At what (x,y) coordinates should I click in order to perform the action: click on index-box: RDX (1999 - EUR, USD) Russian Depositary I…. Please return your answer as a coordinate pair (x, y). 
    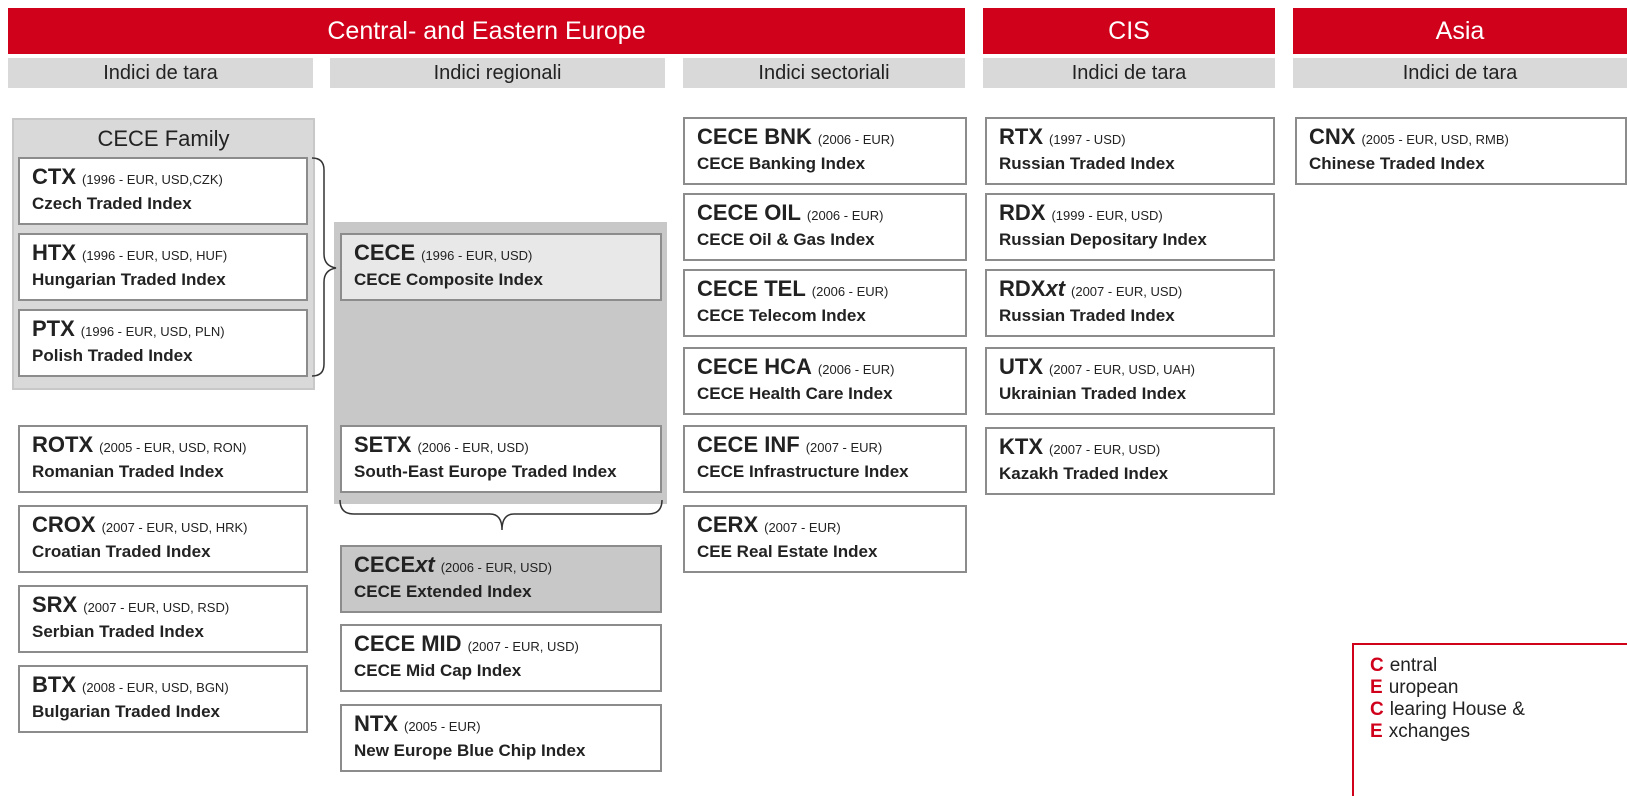
    Looking at the image, I should click on (1130, 227).